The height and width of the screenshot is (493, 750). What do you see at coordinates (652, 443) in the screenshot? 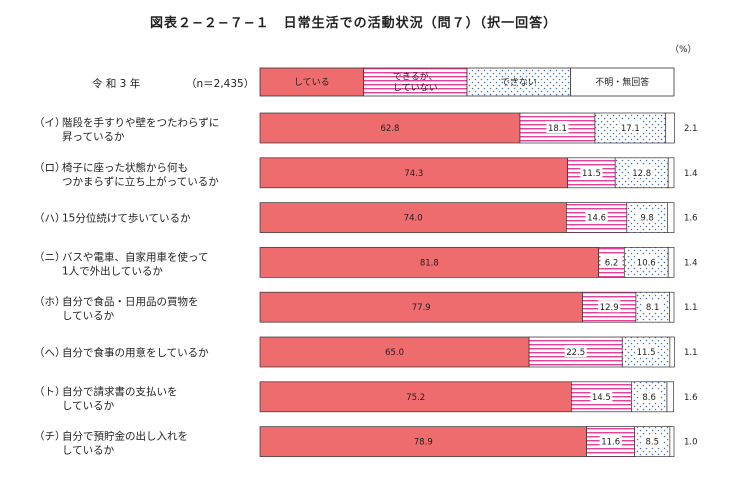
I see `data-label-7-2: 8.5` at bounding box center [652, 443].